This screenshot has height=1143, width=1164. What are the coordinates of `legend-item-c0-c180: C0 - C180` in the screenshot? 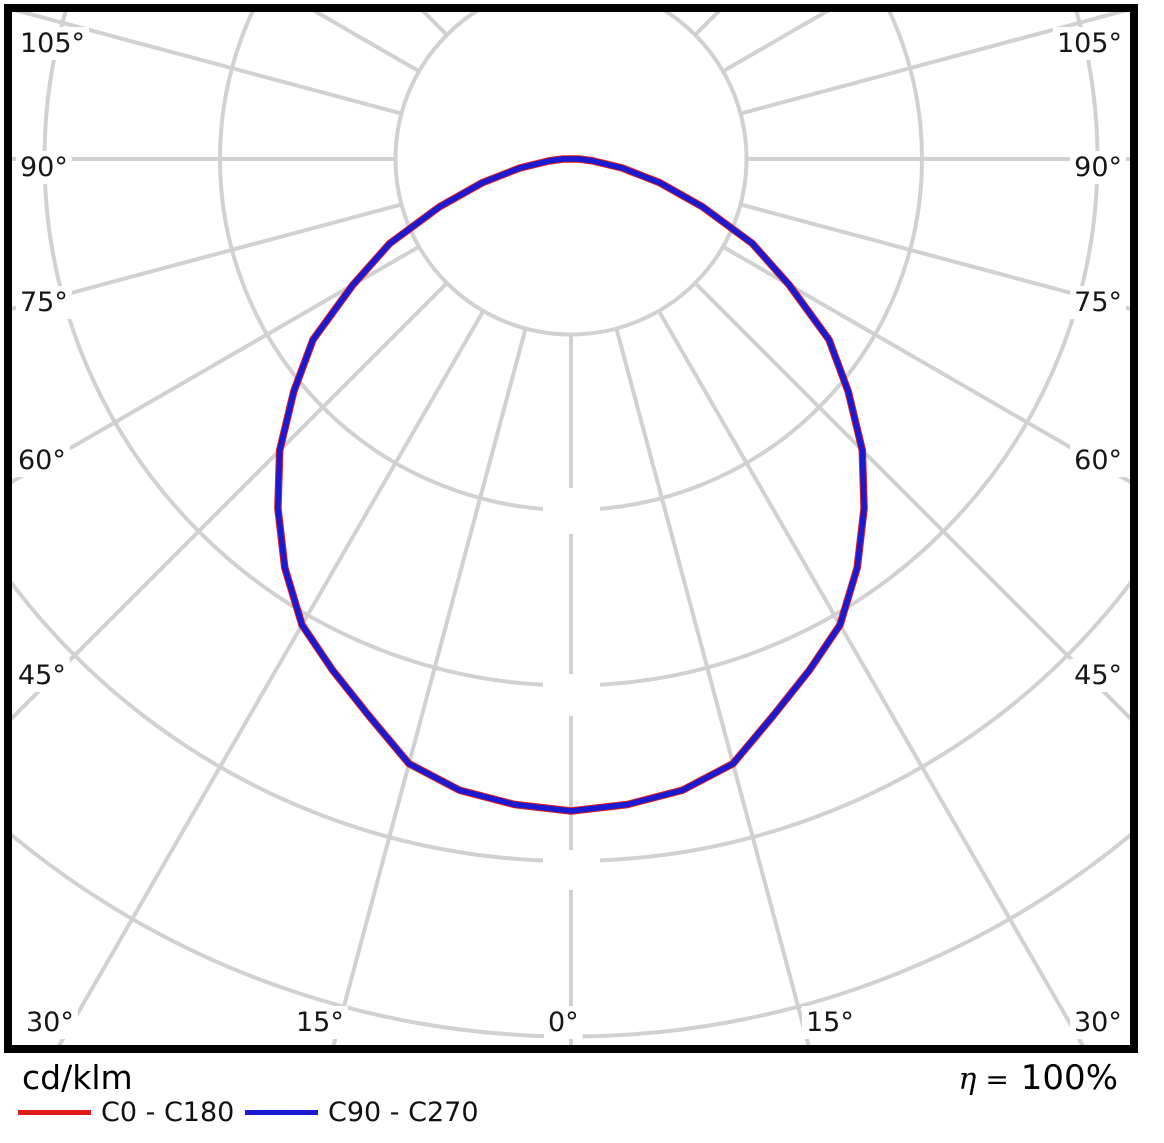 It's located at (126, 1112).